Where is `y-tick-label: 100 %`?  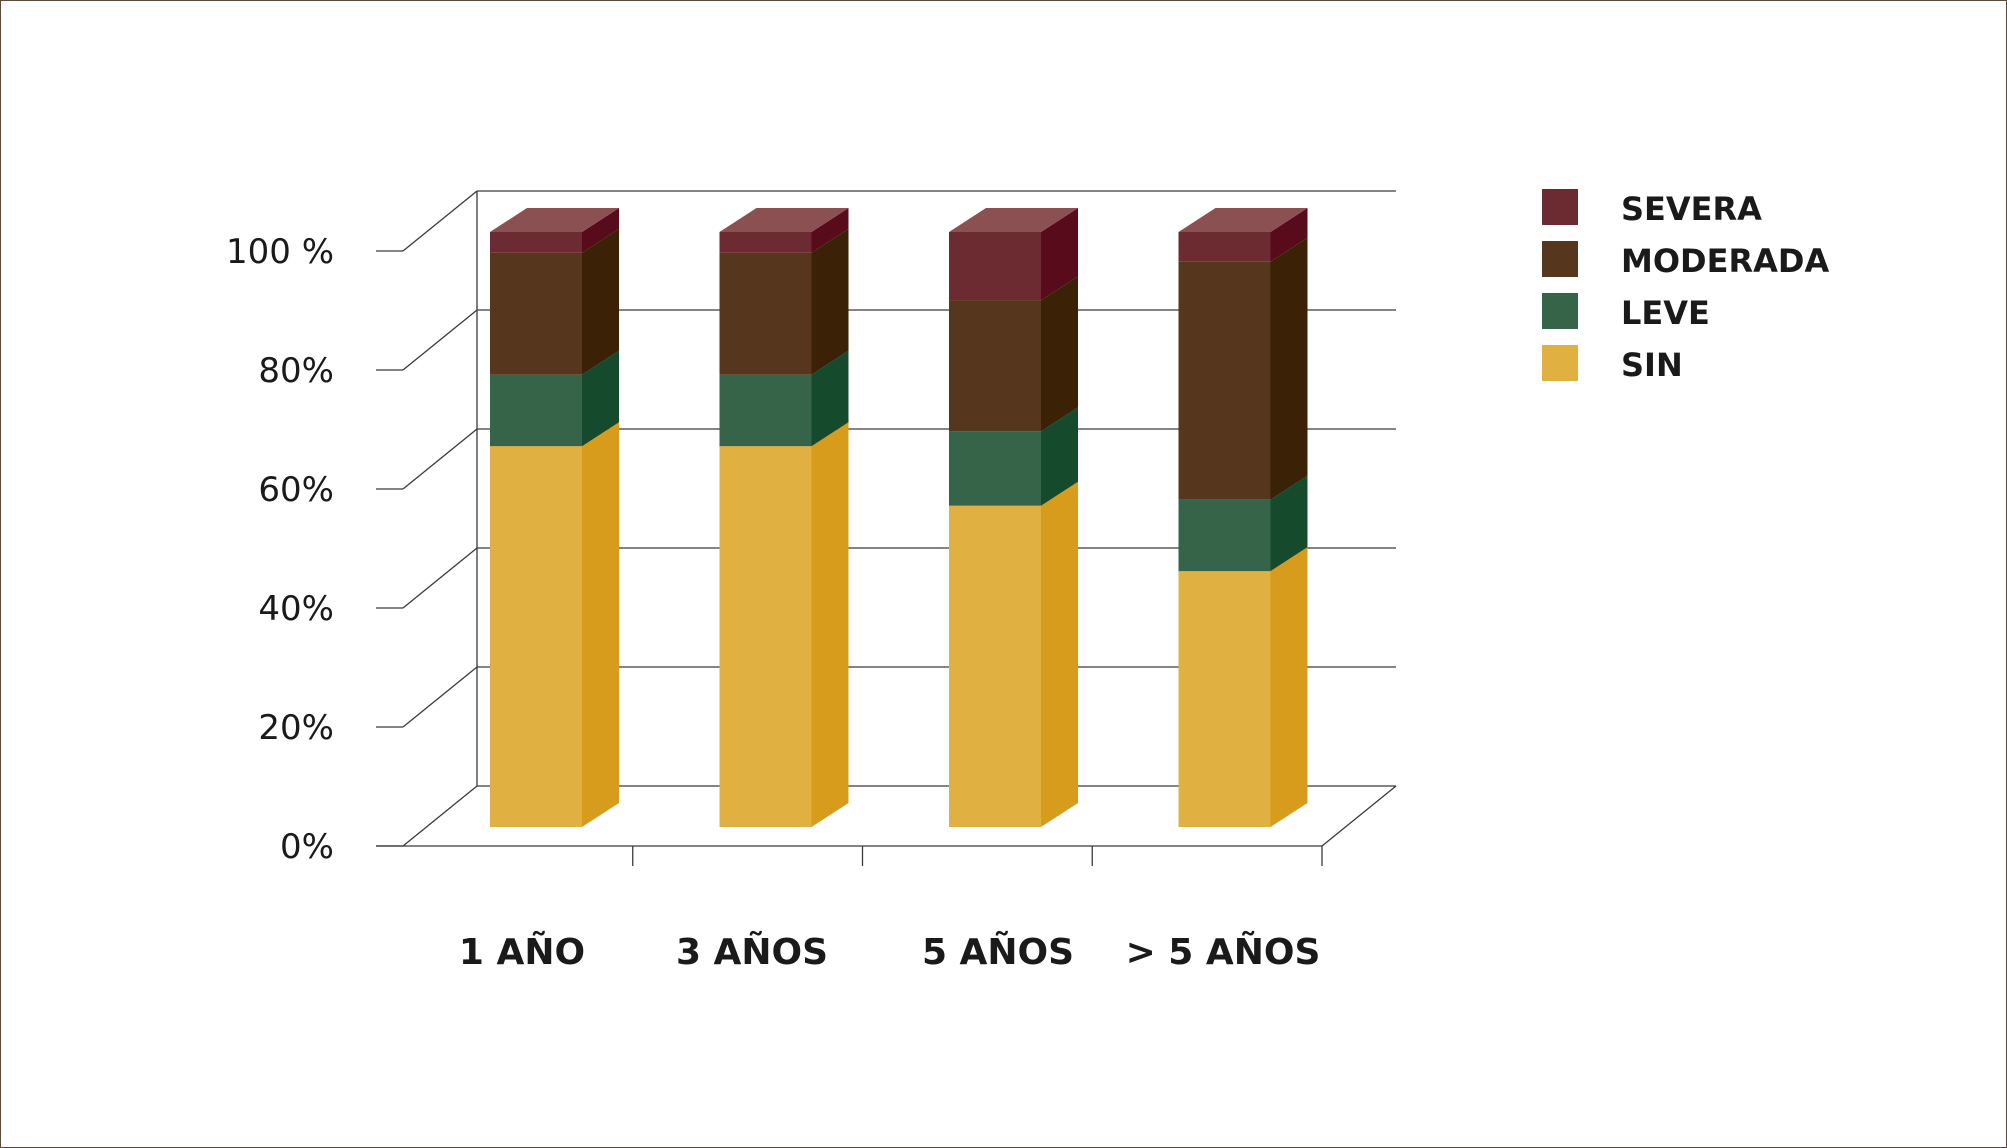
y-tick-label: 100 % is located at coordinates (280, 252).